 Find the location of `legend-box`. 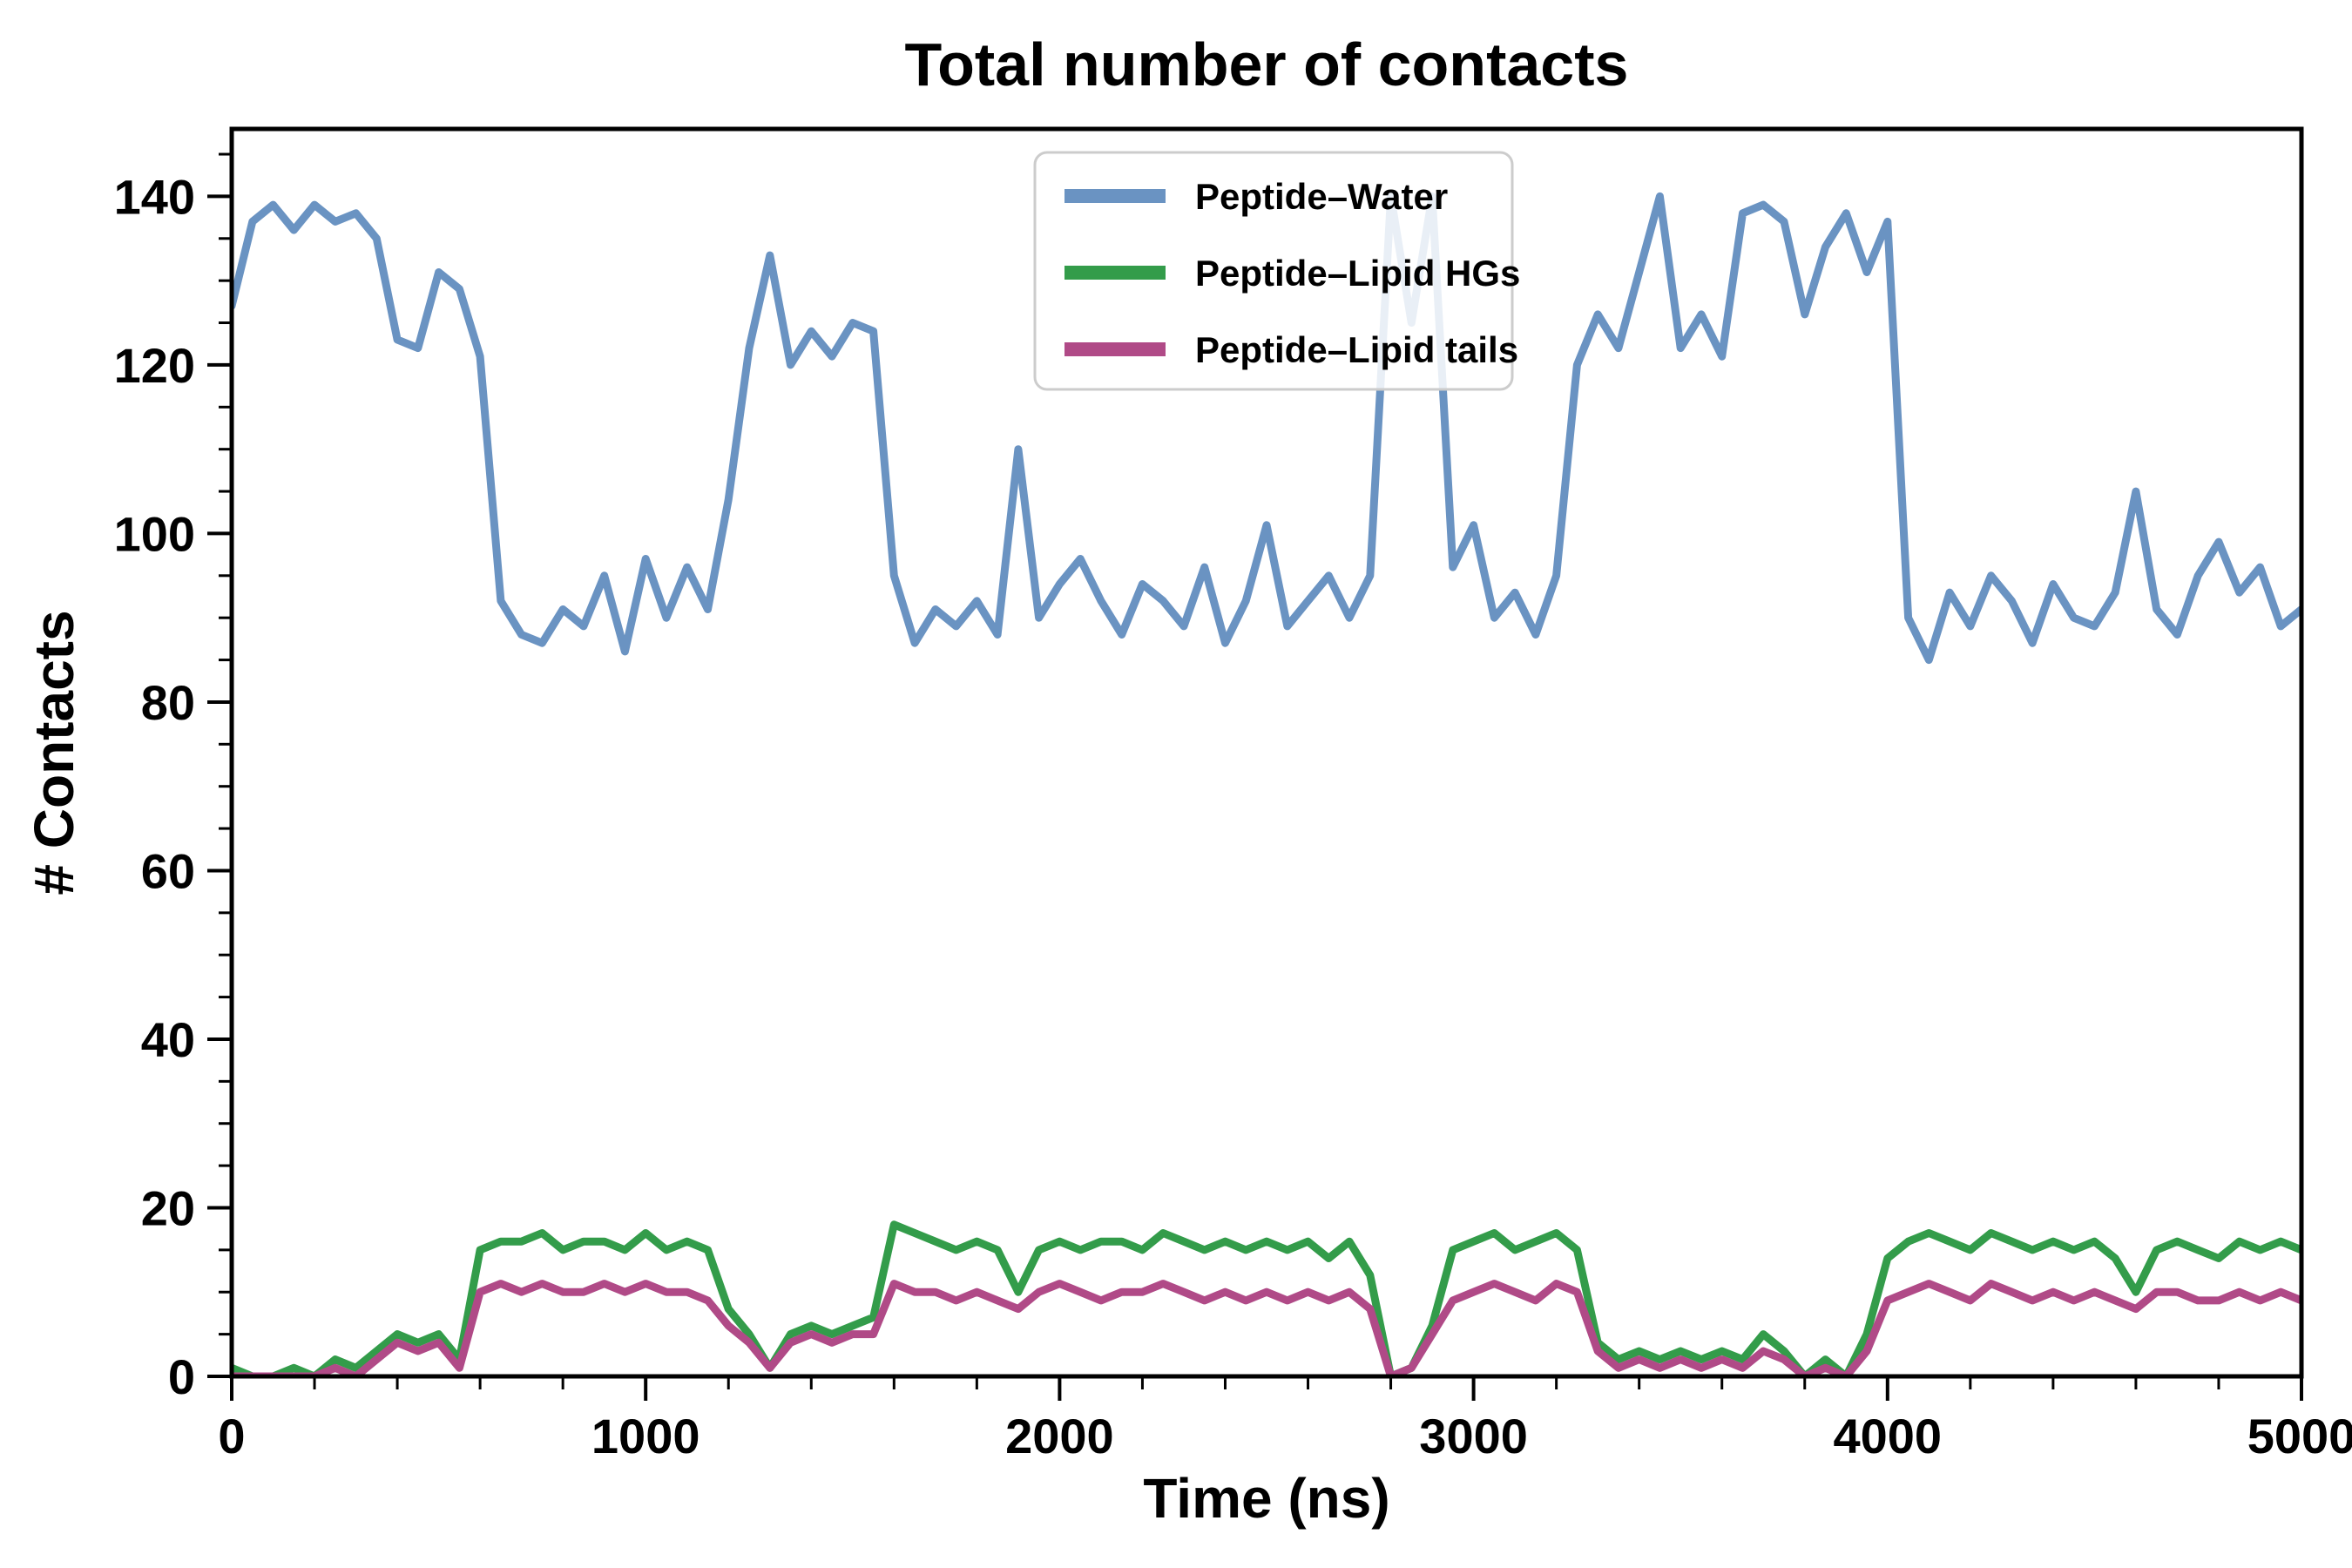

legend-box is located at coordinates (1273, 271).